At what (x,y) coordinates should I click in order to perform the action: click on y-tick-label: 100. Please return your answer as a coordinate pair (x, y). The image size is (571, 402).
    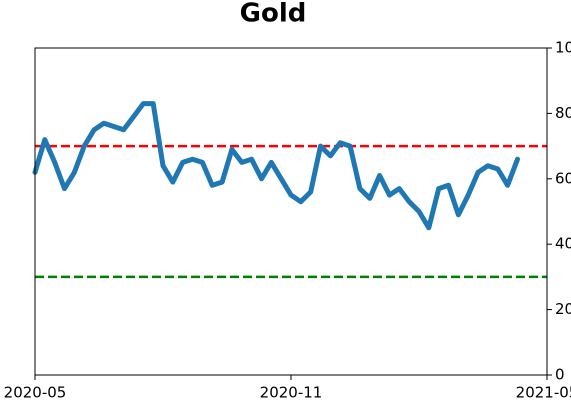
    Looking at the image, I should click on (563, 48).